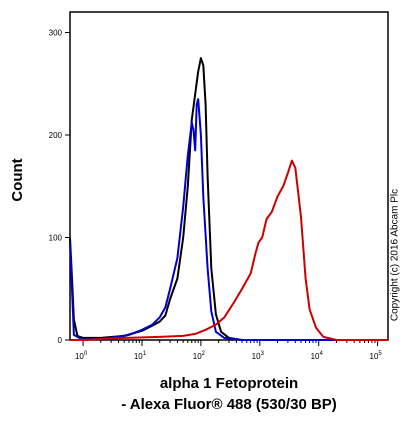  I want to click on copyright-notice: Copyright (c) 2016 Abcam Plc, so click(395, 255).